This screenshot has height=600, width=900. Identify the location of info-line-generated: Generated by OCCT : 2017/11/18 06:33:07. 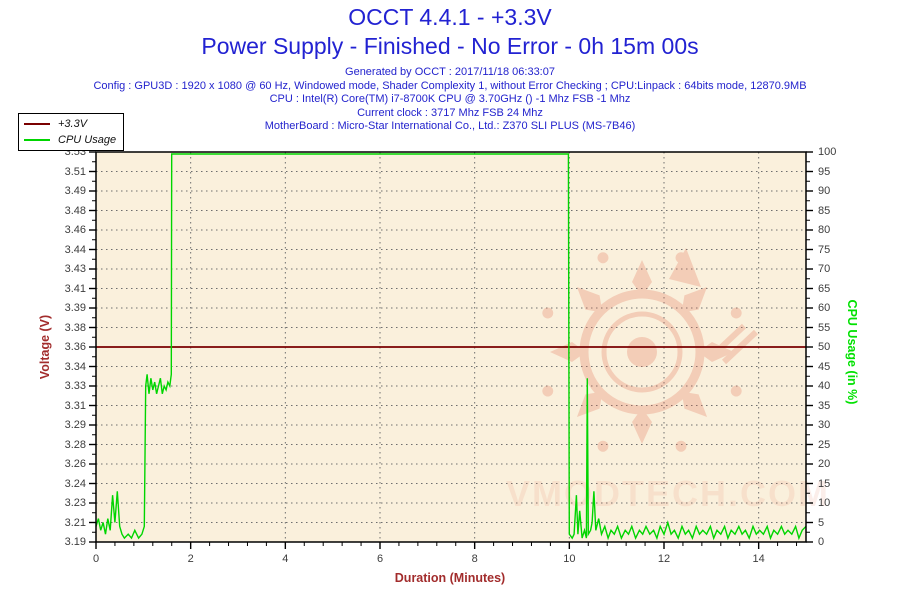
(450, 72).